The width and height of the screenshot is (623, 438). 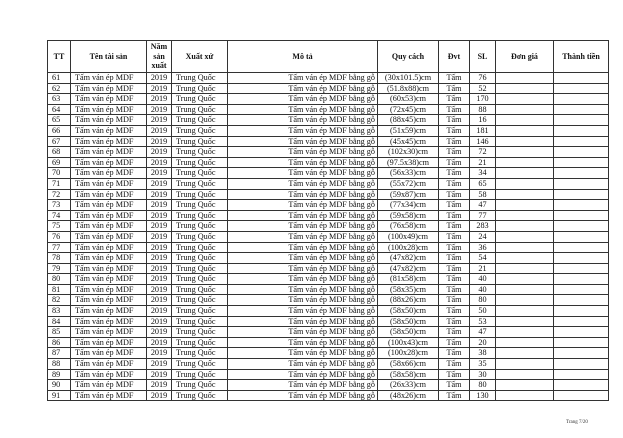 I want to click on header-unit: Đvt, so click(x=454, y=56).